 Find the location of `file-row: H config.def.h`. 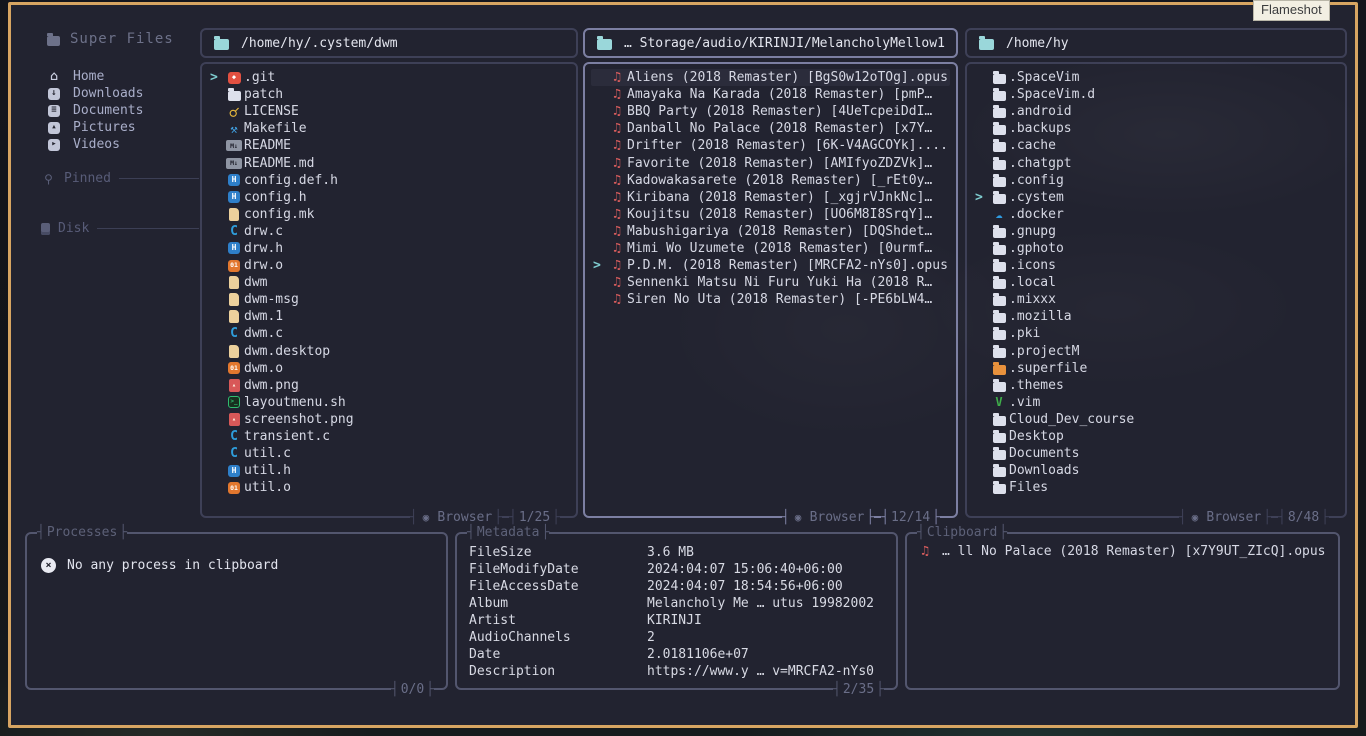

file-row: H config.def.h is located at coordinates (389, 180).